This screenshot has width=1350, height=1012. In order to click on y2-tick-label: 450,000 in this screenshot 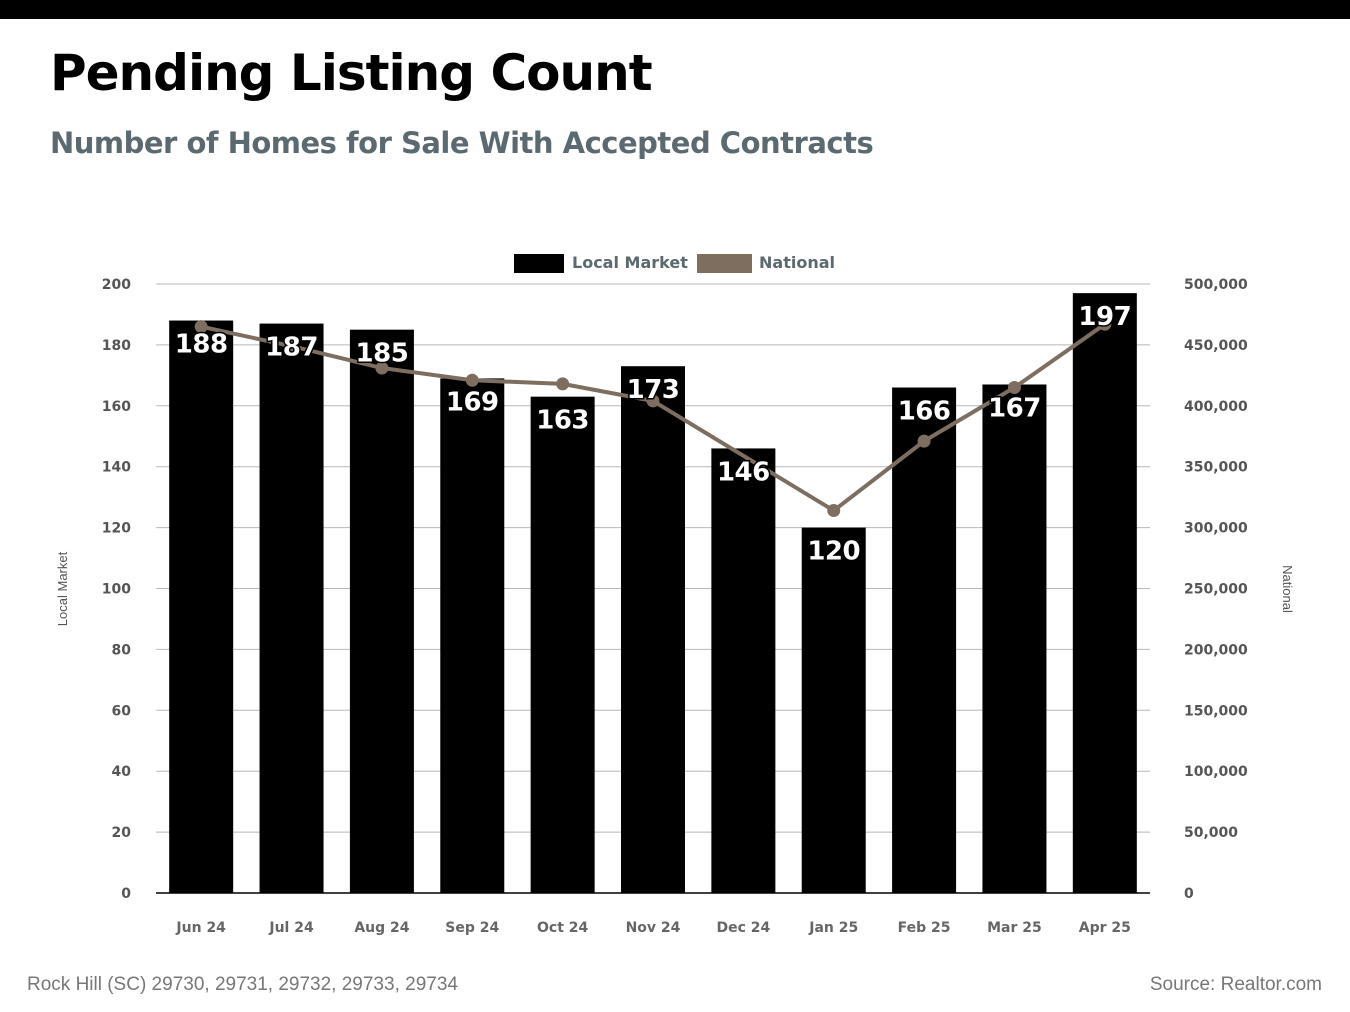, I will do `click(1216, 346)`.